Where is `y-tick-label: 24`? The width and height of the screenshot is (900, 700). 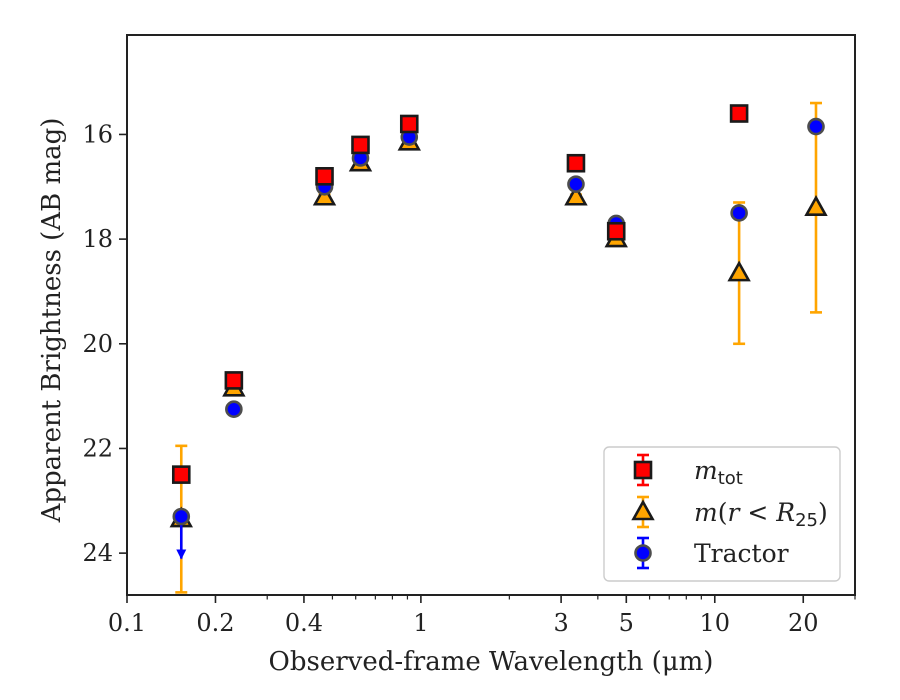 y-tick-label: 24 is located at coordinates (97, 553).